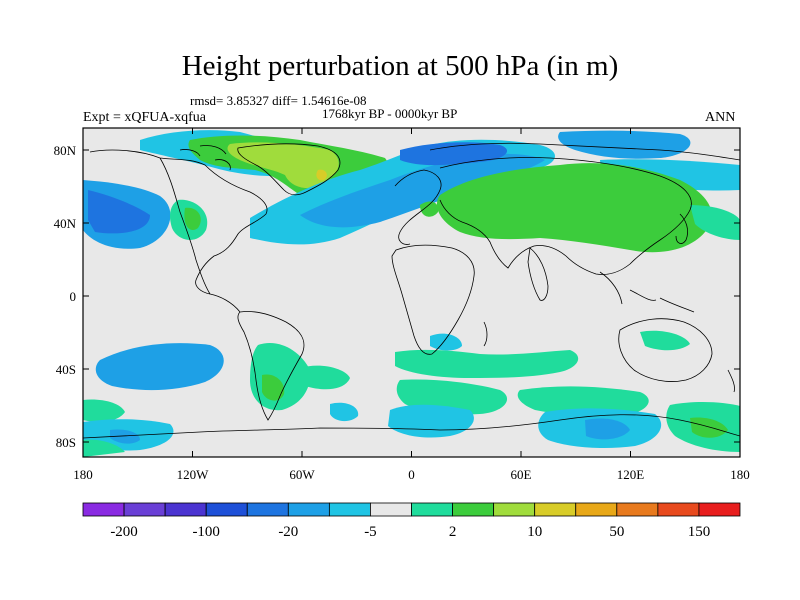  I want to click on coastline-siberia-north, so click(584, 151).